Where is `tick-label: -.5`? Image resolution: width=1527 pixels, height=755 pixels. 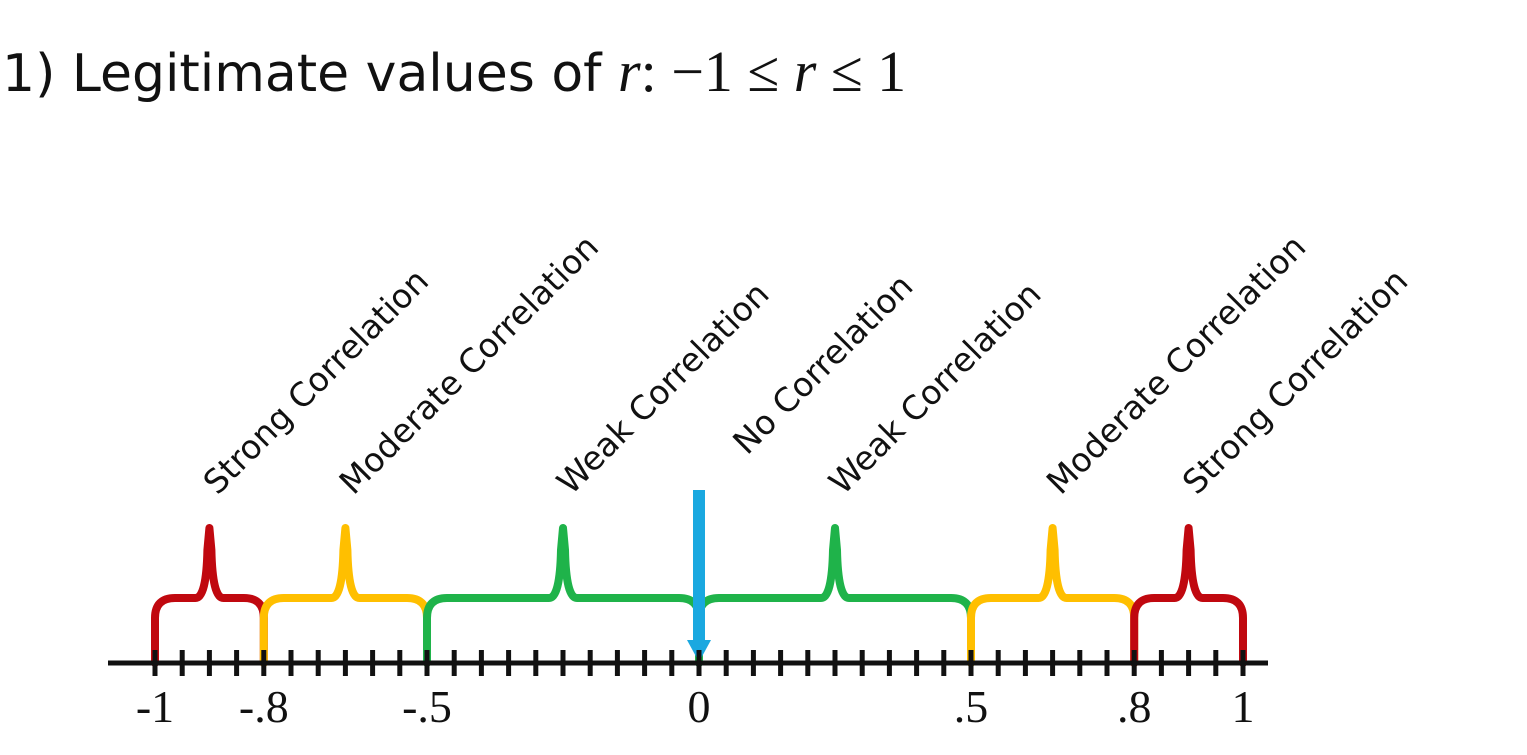
tick-label: -.5 is located at coordinates (427, 706).